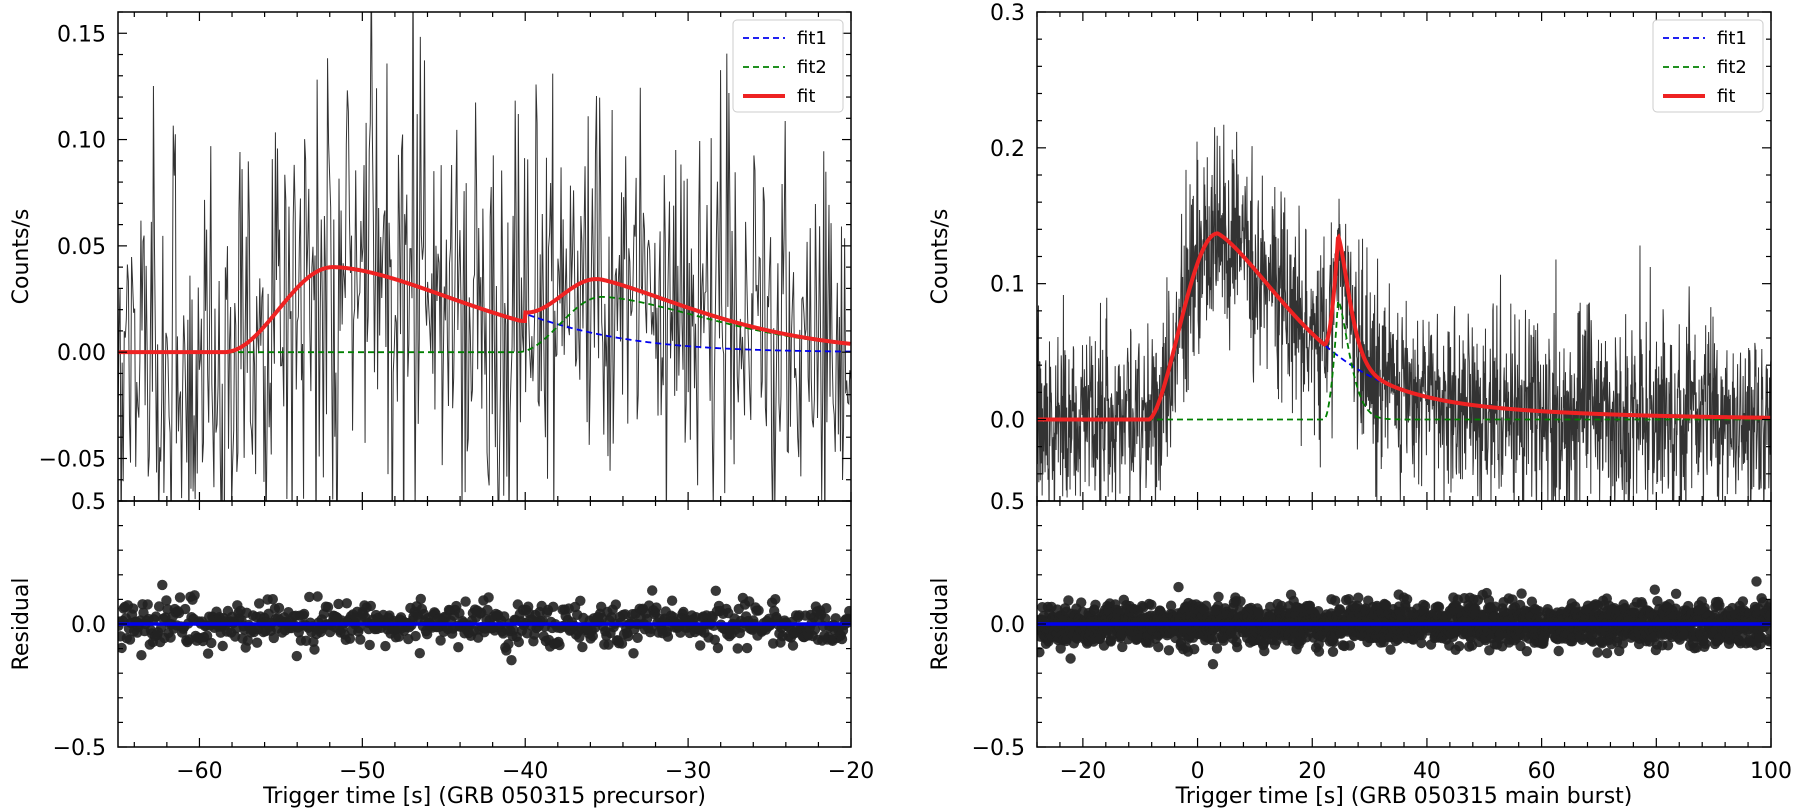 This screenshot has height=811, width=1796. What do you see at coordinates (21, 624) in the screenshot?
I see `residual-y-axis-label: Residual` at bounding box center [21, 624].